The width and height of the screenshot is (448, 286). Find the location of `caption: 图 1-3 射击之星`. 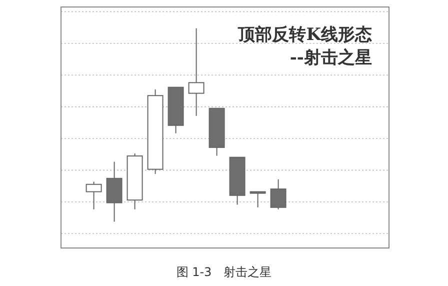

caption: 图 1-3 射击之星 is located at coordinates (224, 272).